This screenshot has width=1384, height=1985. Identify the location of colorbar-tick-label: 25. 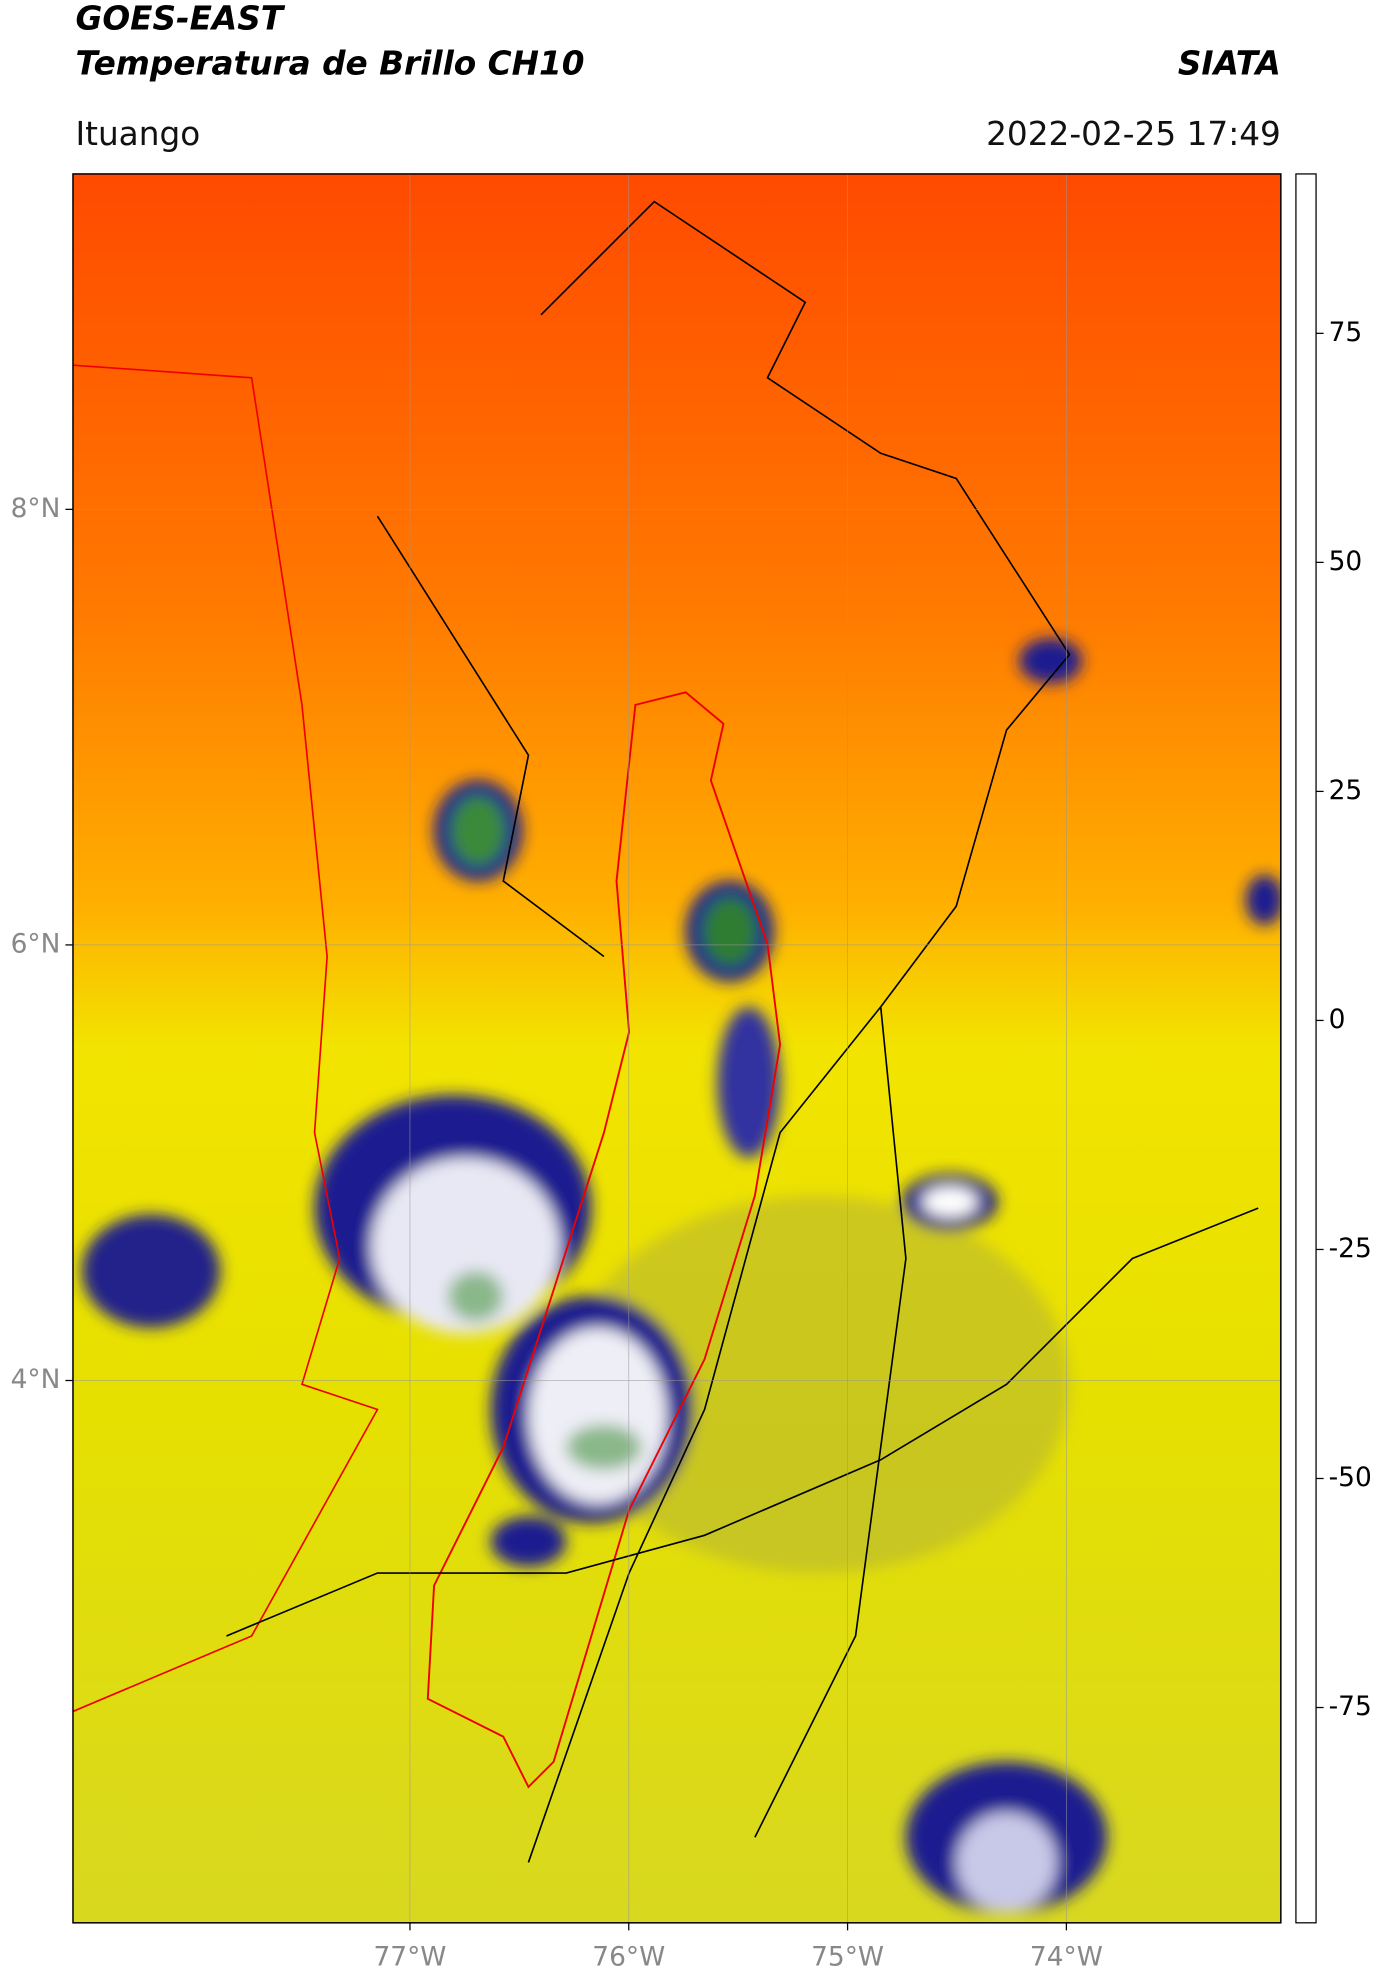
(1346, 790).